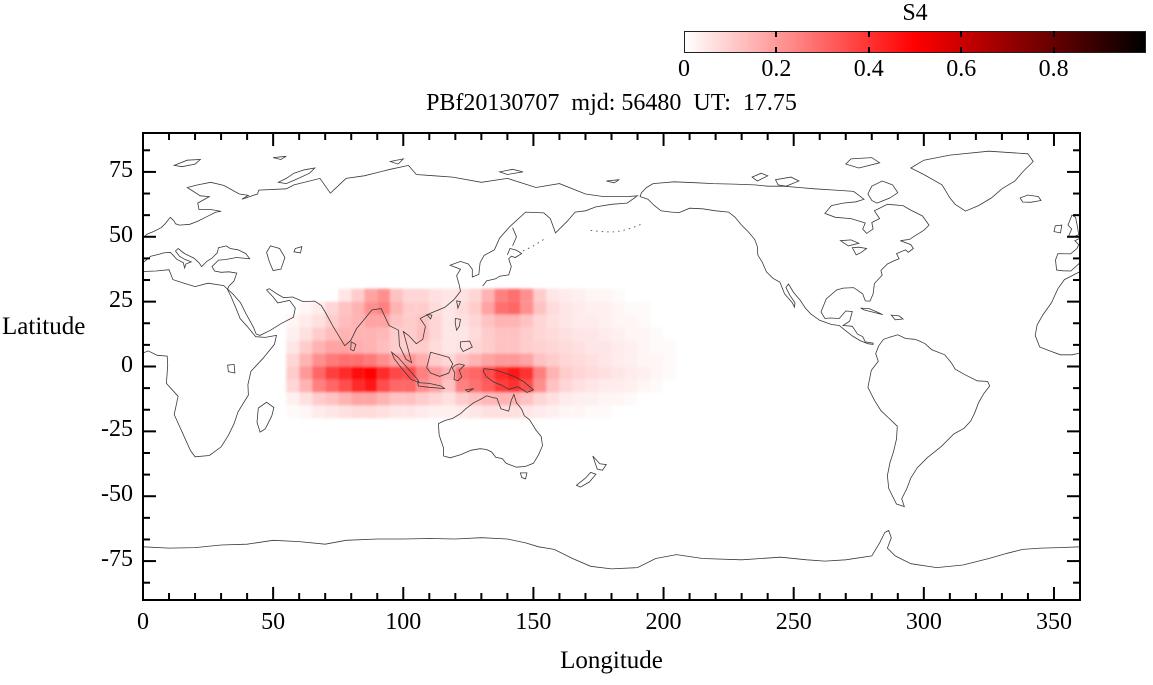 This screenshot has width=1153, height=685. Describe the element at coordinates (458, 372) in the screenshot. I see `coastline-sulawesi` at that location.